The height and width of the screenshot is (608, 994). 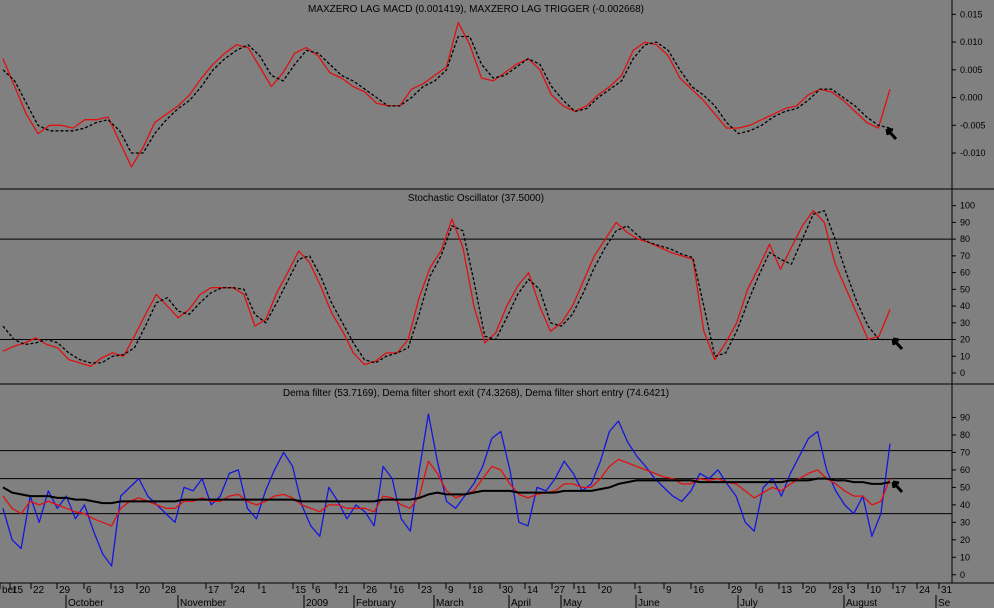 What do you see at coordinates (876, 590) in the screenshot?
I see `x-day-label: 10` at bounding box center [876, 590].